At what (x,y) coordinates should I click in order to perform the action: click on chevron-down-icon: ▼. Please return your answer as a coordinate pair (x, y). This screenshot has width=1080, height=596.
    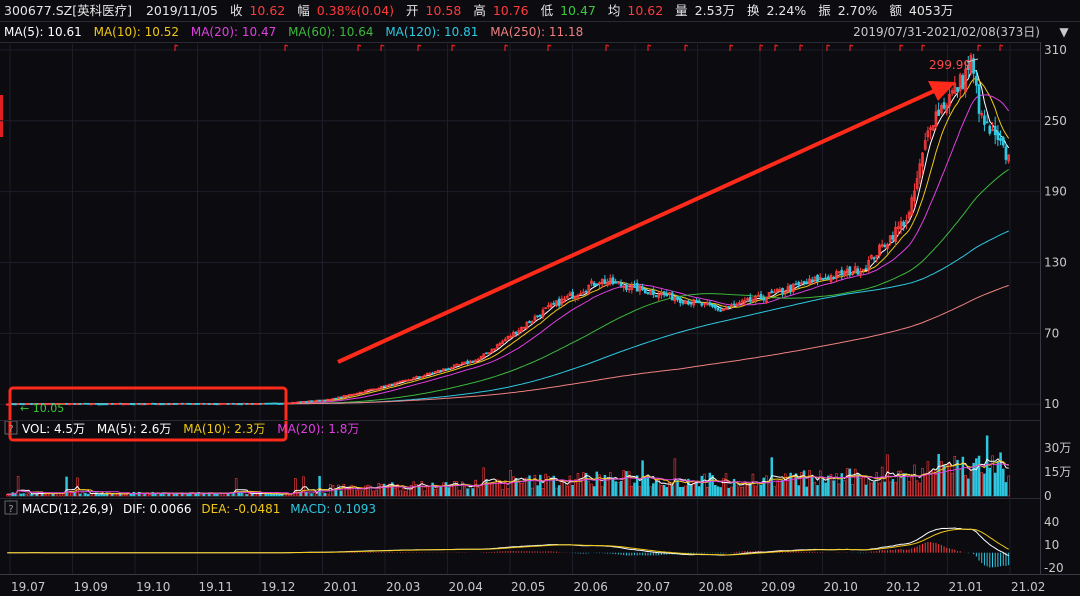
    Looking at the image, I should click on (1064, 32).